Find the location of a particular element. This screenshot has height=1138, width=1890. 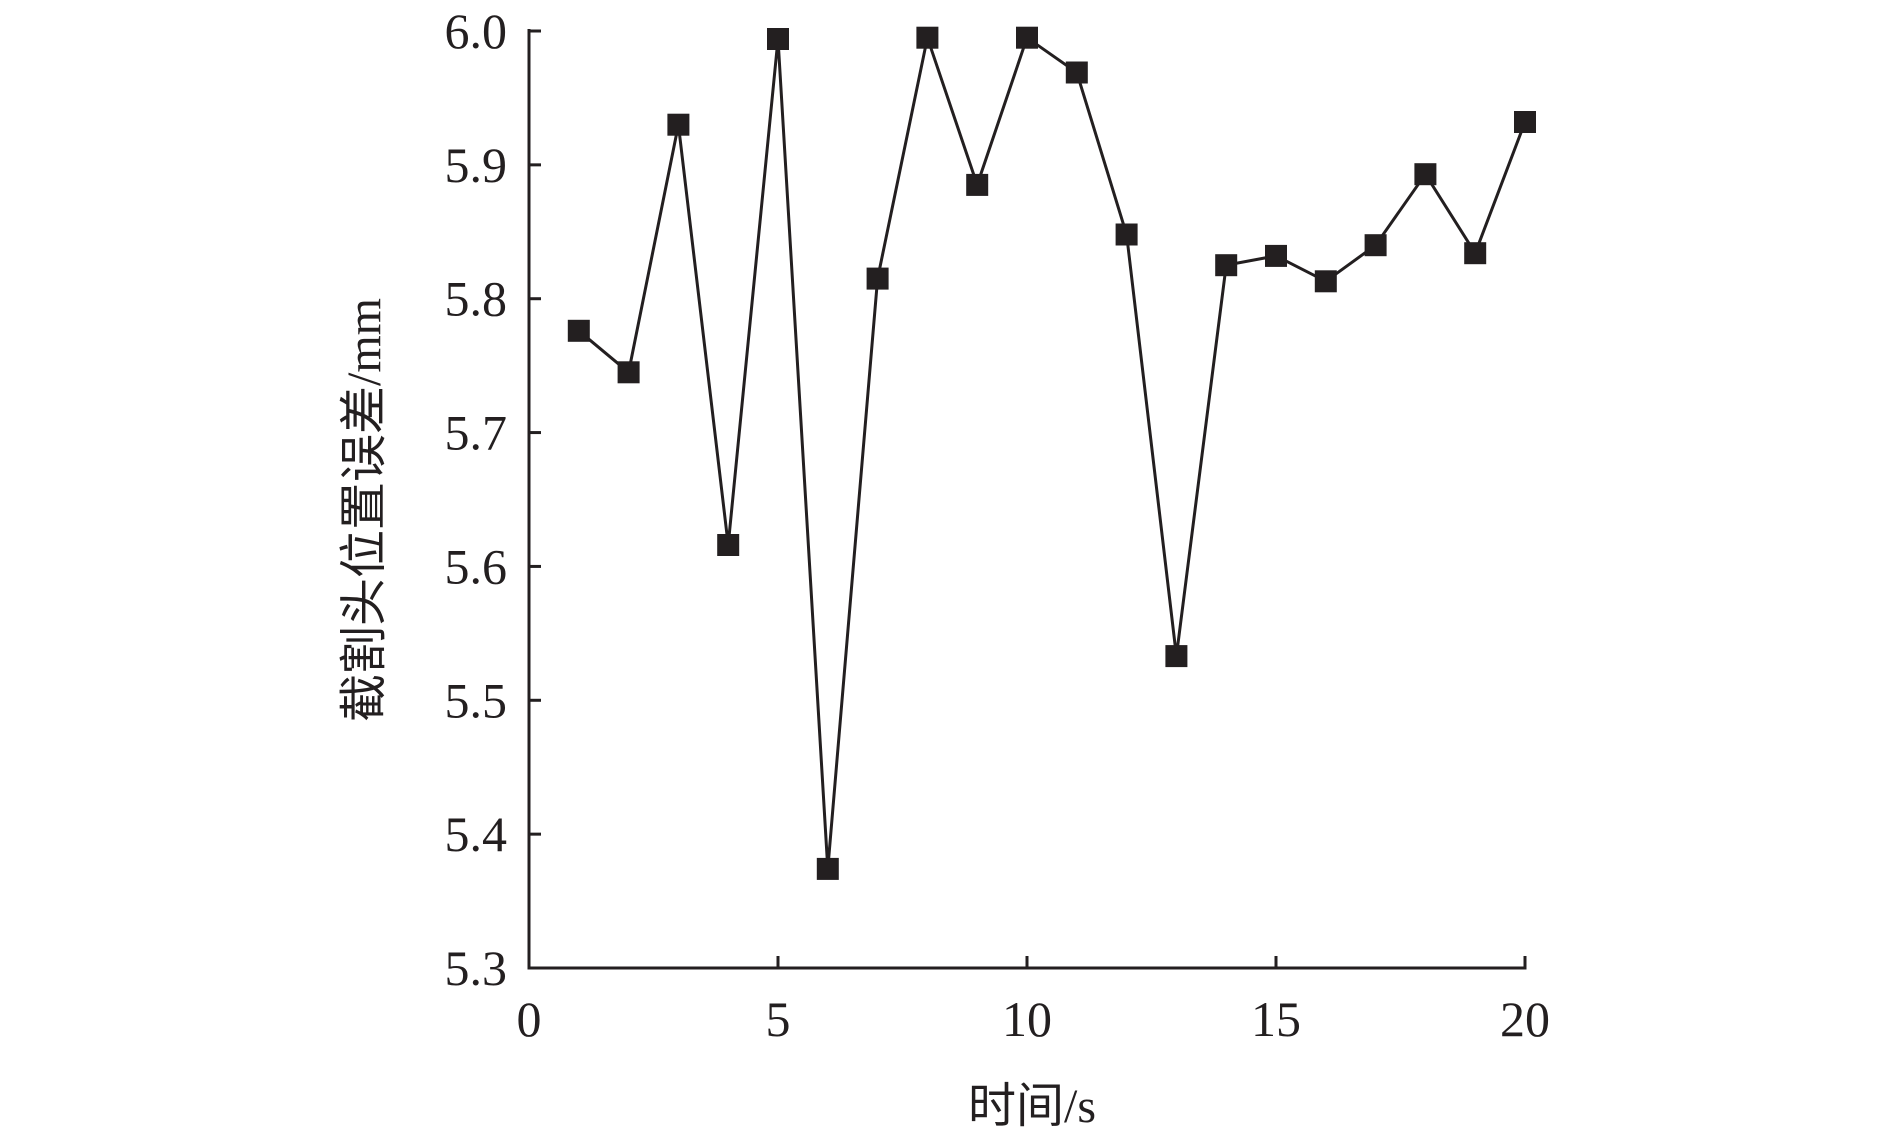

y-tick-label: 6.0 is located at coordinates (476, 31).